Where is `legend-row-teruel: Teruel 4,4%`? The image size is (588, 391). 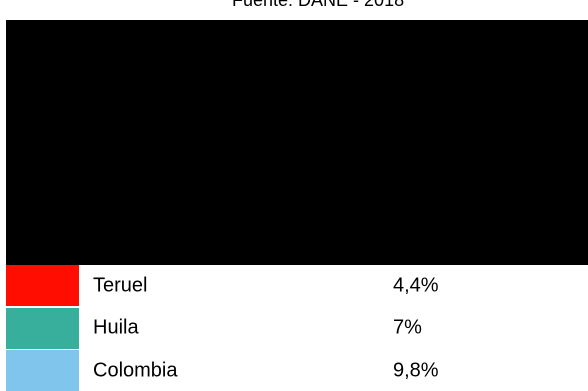
legend-row-teruel: Teruel 4,4% is located at coordinates (294, 285).